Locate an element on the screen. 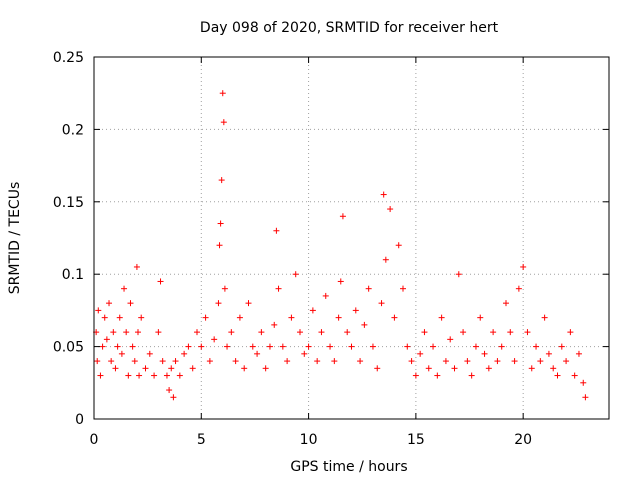 Image resolution: width=640 pixels, height=480 pixels. y-tick-label: 0.25 is located at coordinates (68, 58).